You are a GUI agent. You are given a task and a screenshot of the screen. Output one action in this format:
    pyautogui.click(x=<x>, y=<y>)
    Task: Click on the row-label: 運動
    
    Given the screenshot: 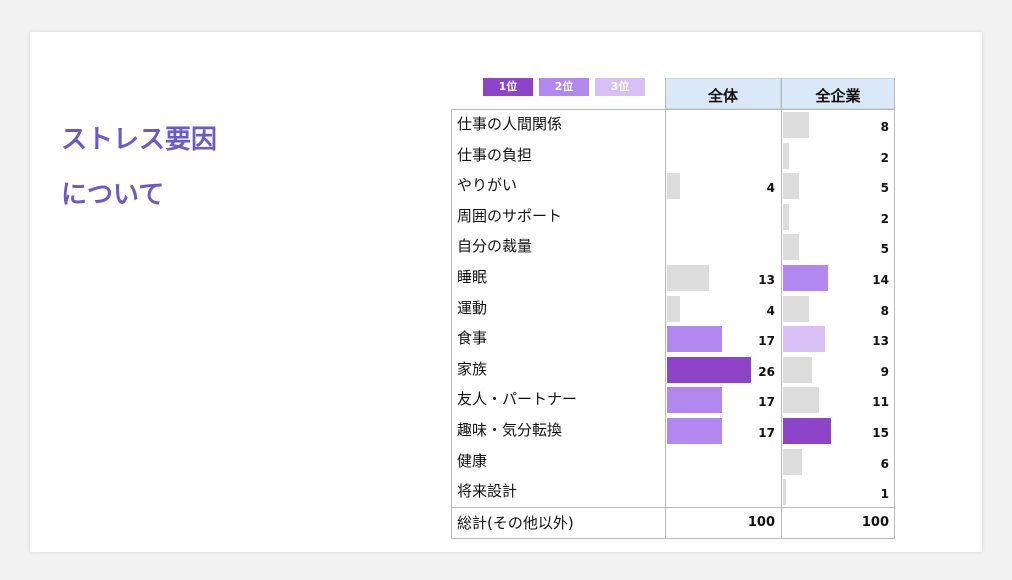 What is the action you would take?
    pyautogui.click(x=472, y=307)
    